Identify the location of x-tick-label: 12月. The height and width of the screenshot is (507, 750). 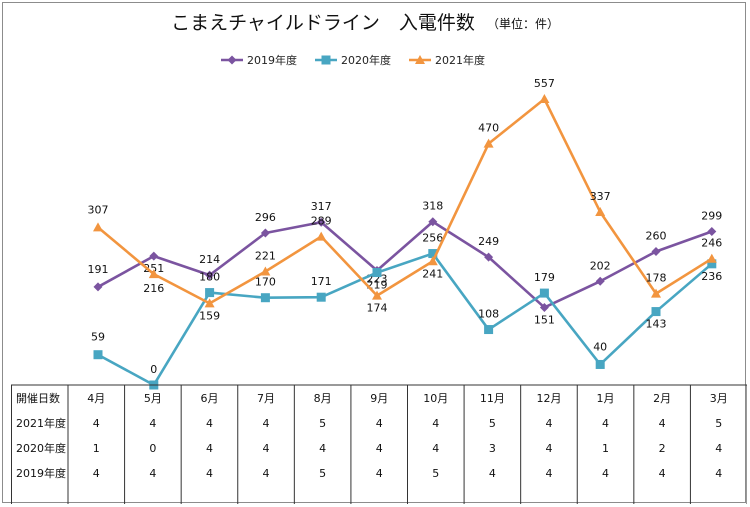
(548, 398).